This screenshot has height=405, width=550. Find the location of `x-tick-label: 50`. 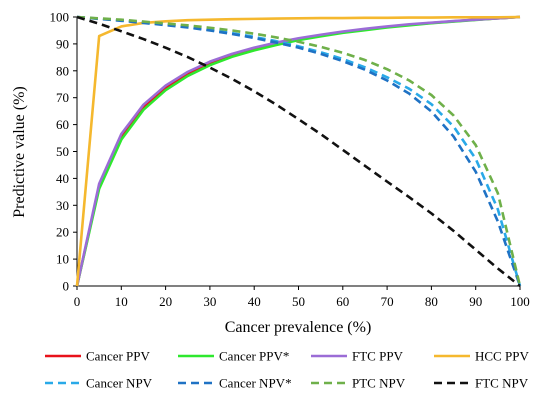

x-tick-label: 50 is located at coordinates (298, 301).